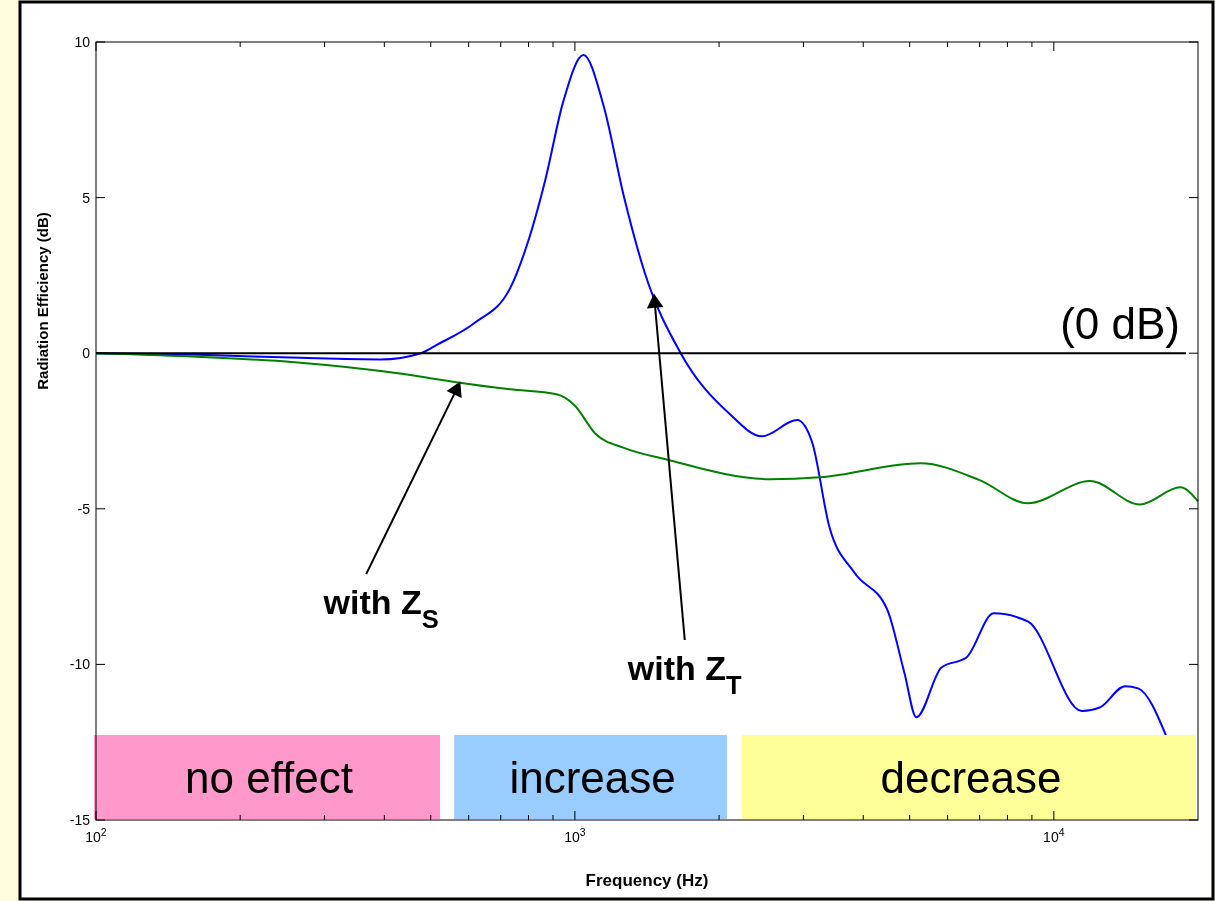 The width and height of the screenshot is (1215, 901). I want to click on x-tick-label: 10$^{4}$, so click(1054, 835).